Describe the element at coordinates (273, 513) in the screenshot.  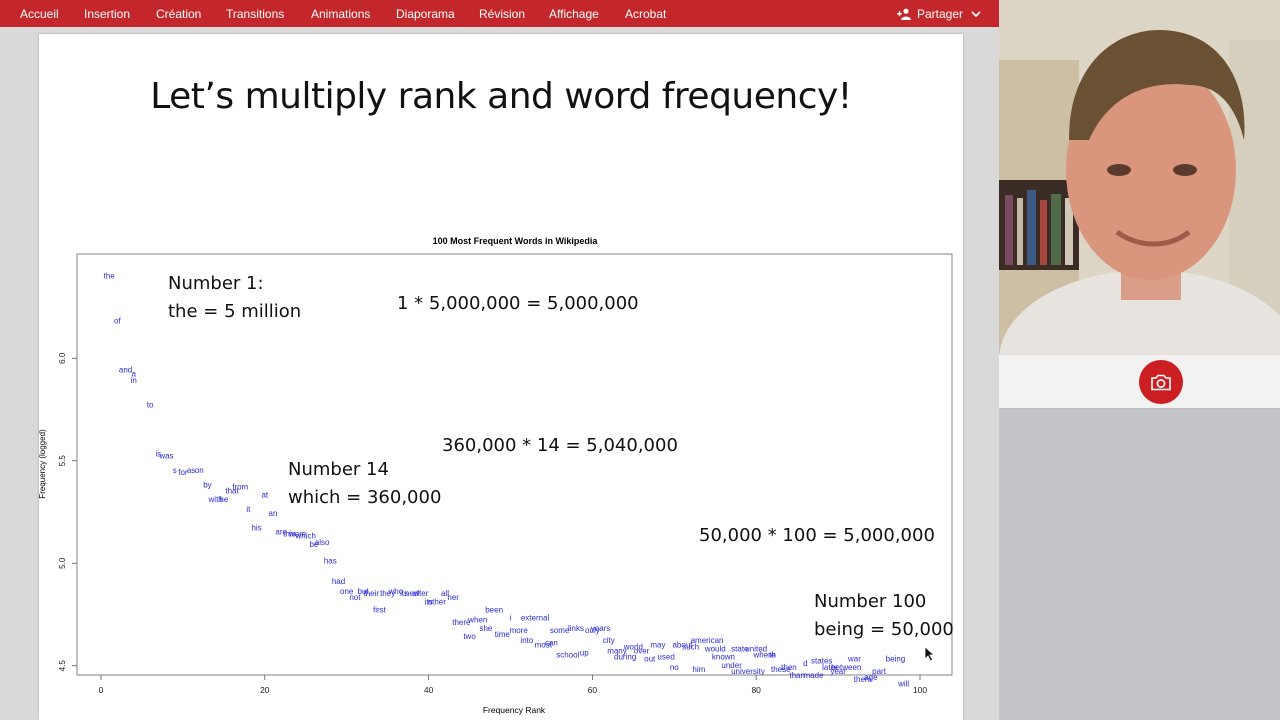
I see `point-label-20: an` at that location.